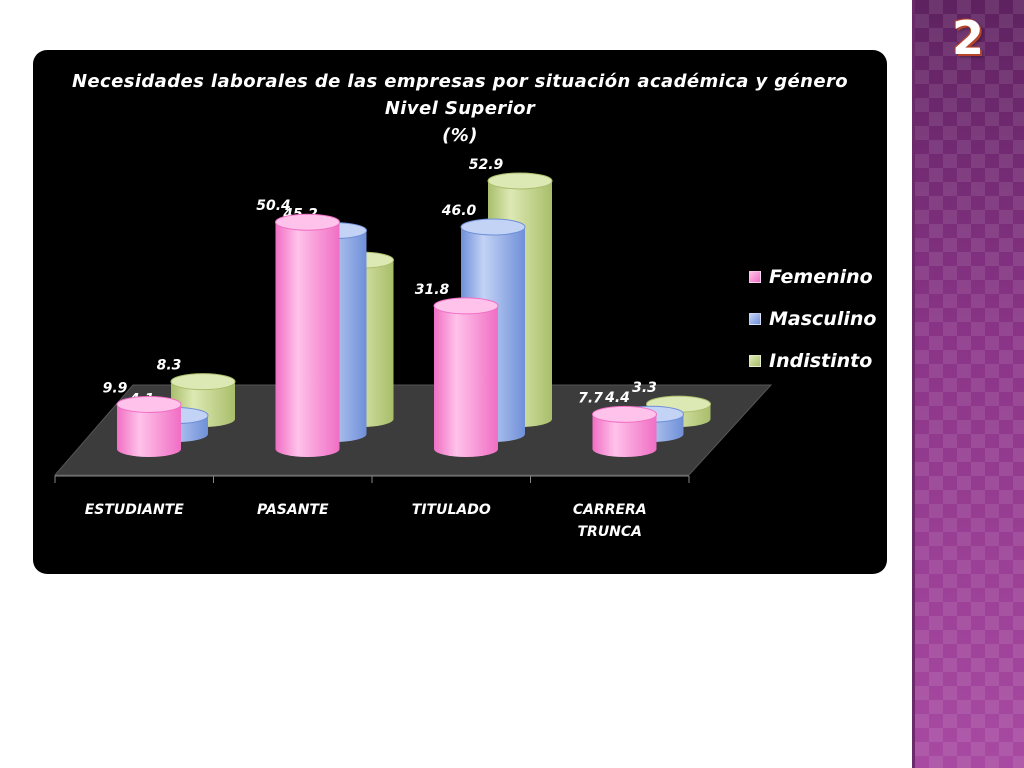 Image resolution: width=1024 pixels, height=768 pixels. I want to click on chart-legend: Femenino Masculino Indistinto, so click(812, 319).